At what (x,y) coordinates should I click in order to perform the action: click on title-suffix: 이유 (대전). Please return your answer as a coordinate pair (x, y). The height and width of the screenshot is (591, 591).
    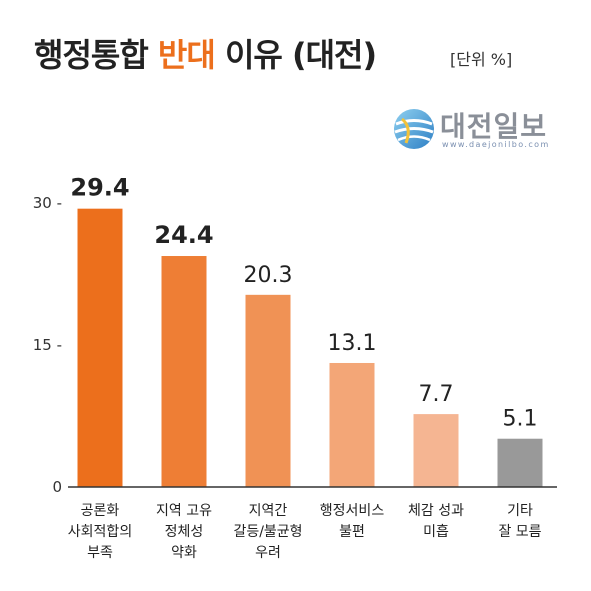
    Looking at the image, I should click on (295, 55).